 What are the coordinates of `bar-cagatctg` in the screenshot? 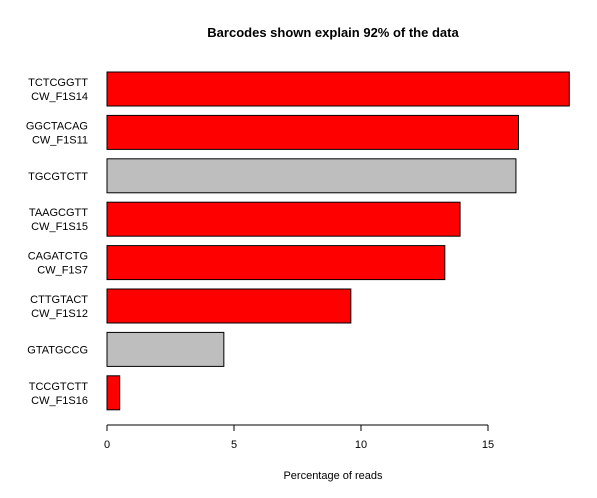 It's located at (276, 263).